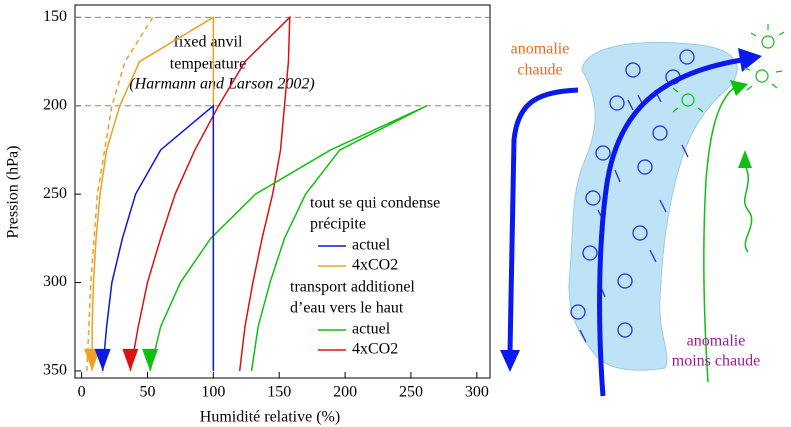 The image size is (791, 427). I want to click on y-tick-label: 200, so click(55, 104).